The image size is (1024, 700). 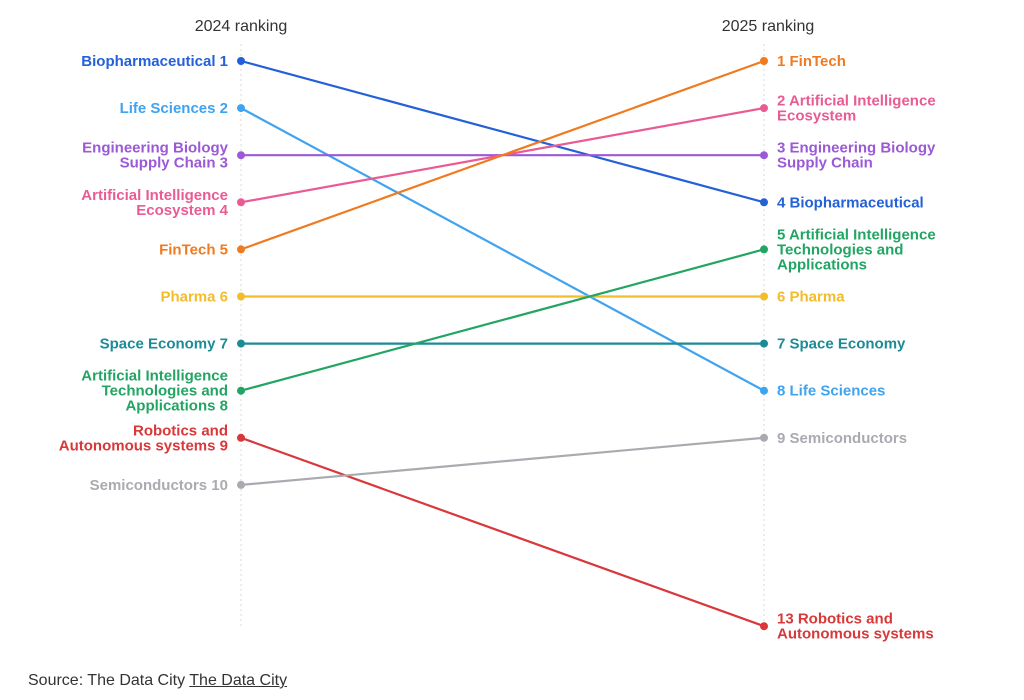 I want to click on label-2025-robotics-and-autonomous-systems-line-1: 13 Robotics and, so click(x=835, y=619).